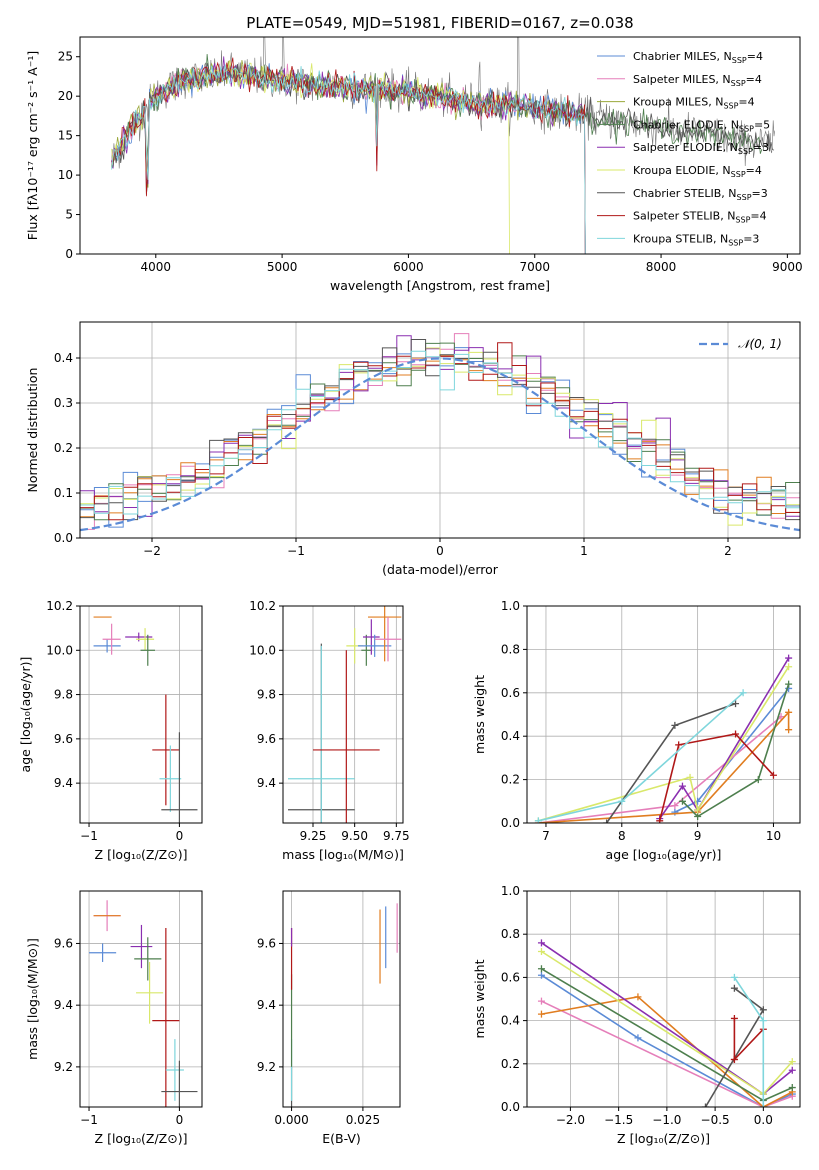  What do you see at coordinates (65, 57) in the screenshot?
I see `y-tick-label: 25` at bounding box center [65, 57].